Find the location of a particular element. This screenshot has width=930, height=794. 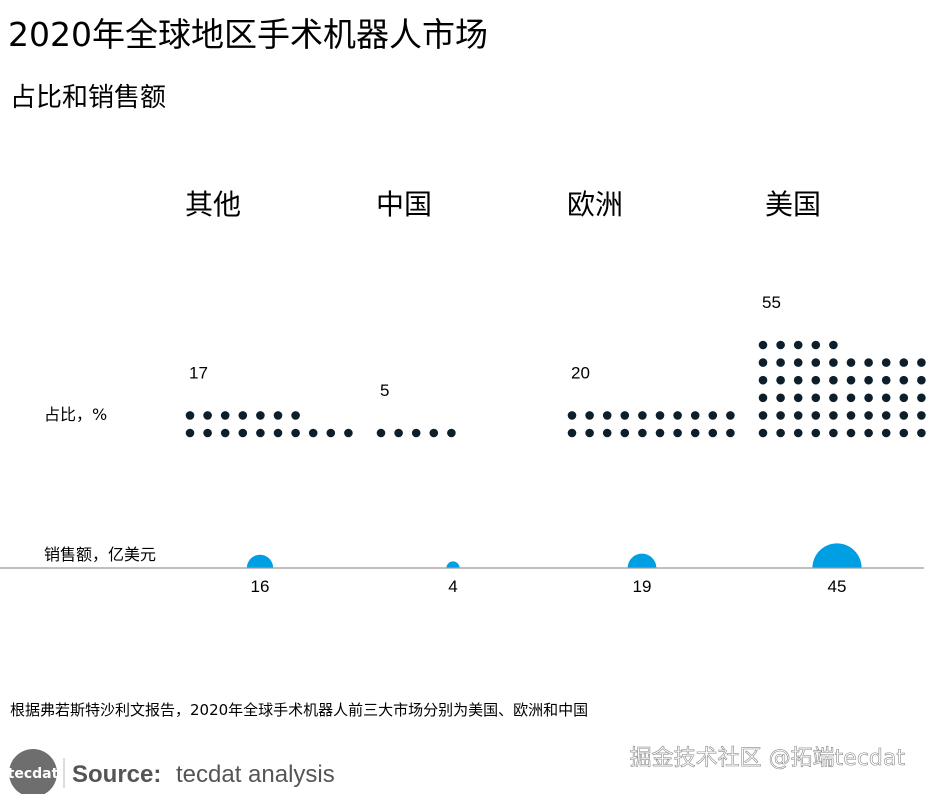

sales-value-label: 4 is located at coordinates (452, 586).